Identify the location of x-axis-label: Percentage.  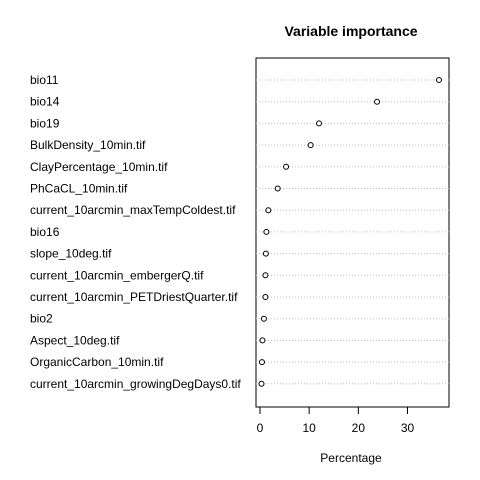
(351, 458).